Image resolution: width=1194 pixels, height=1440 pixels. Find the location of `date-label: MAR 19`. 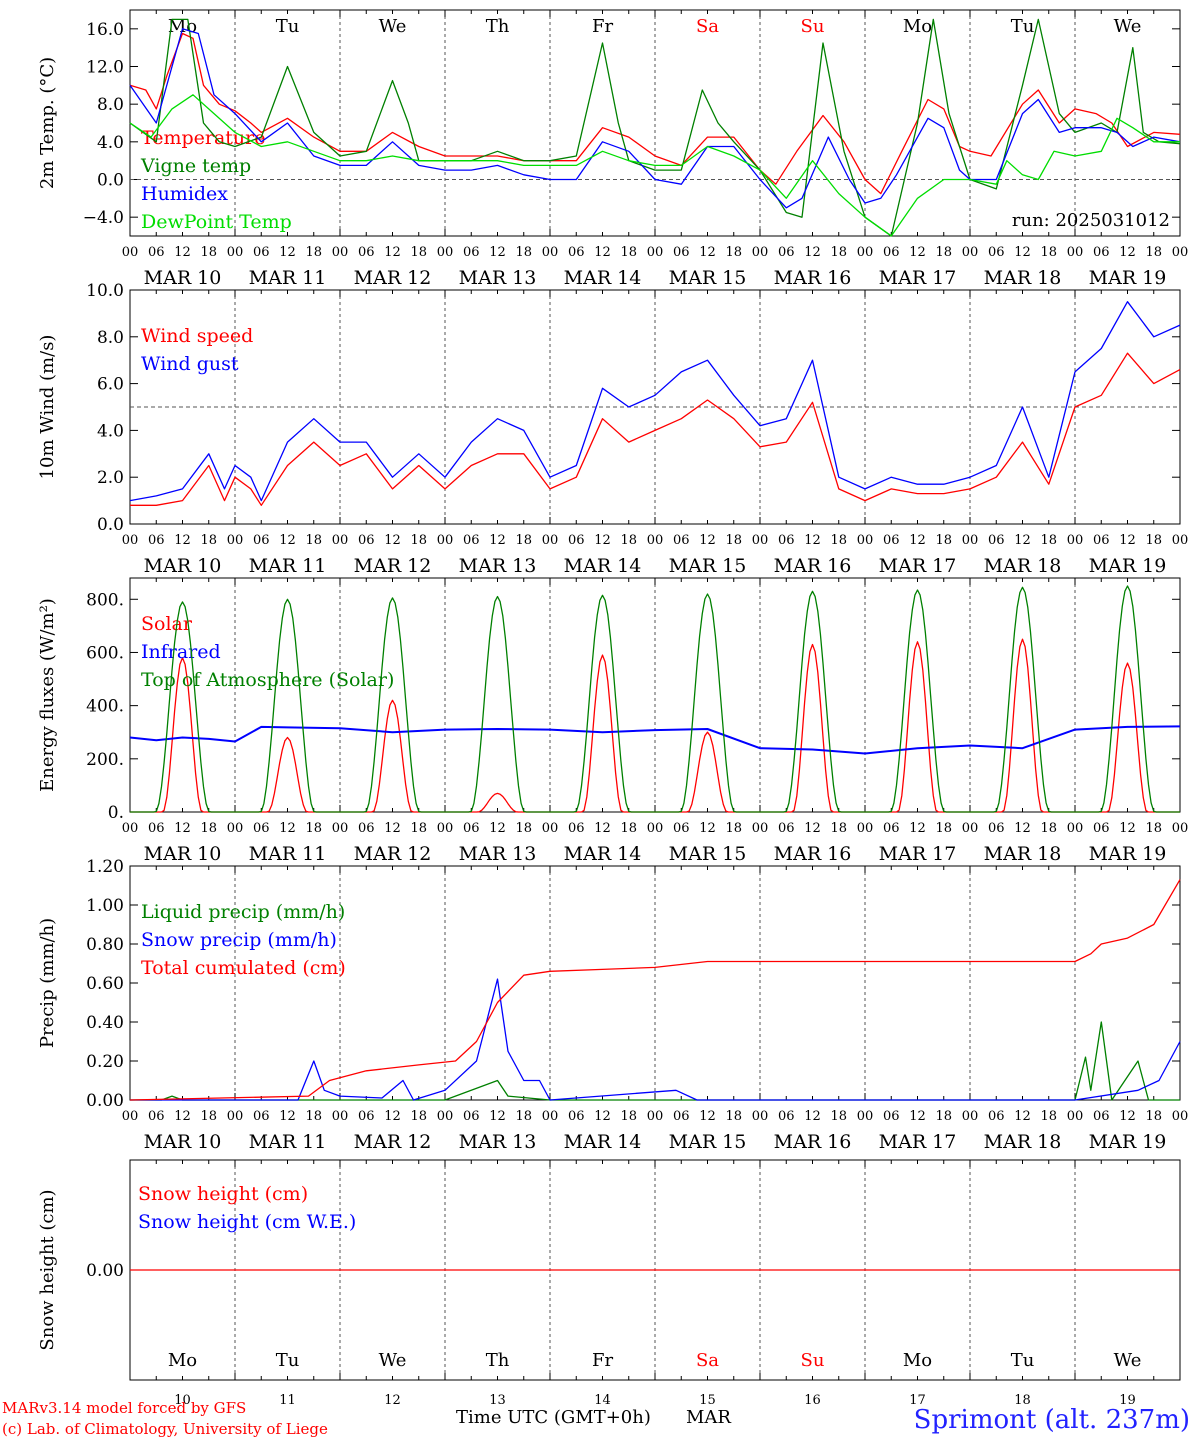

date-label: MAR 19 is located at coordinates (1128, 278).